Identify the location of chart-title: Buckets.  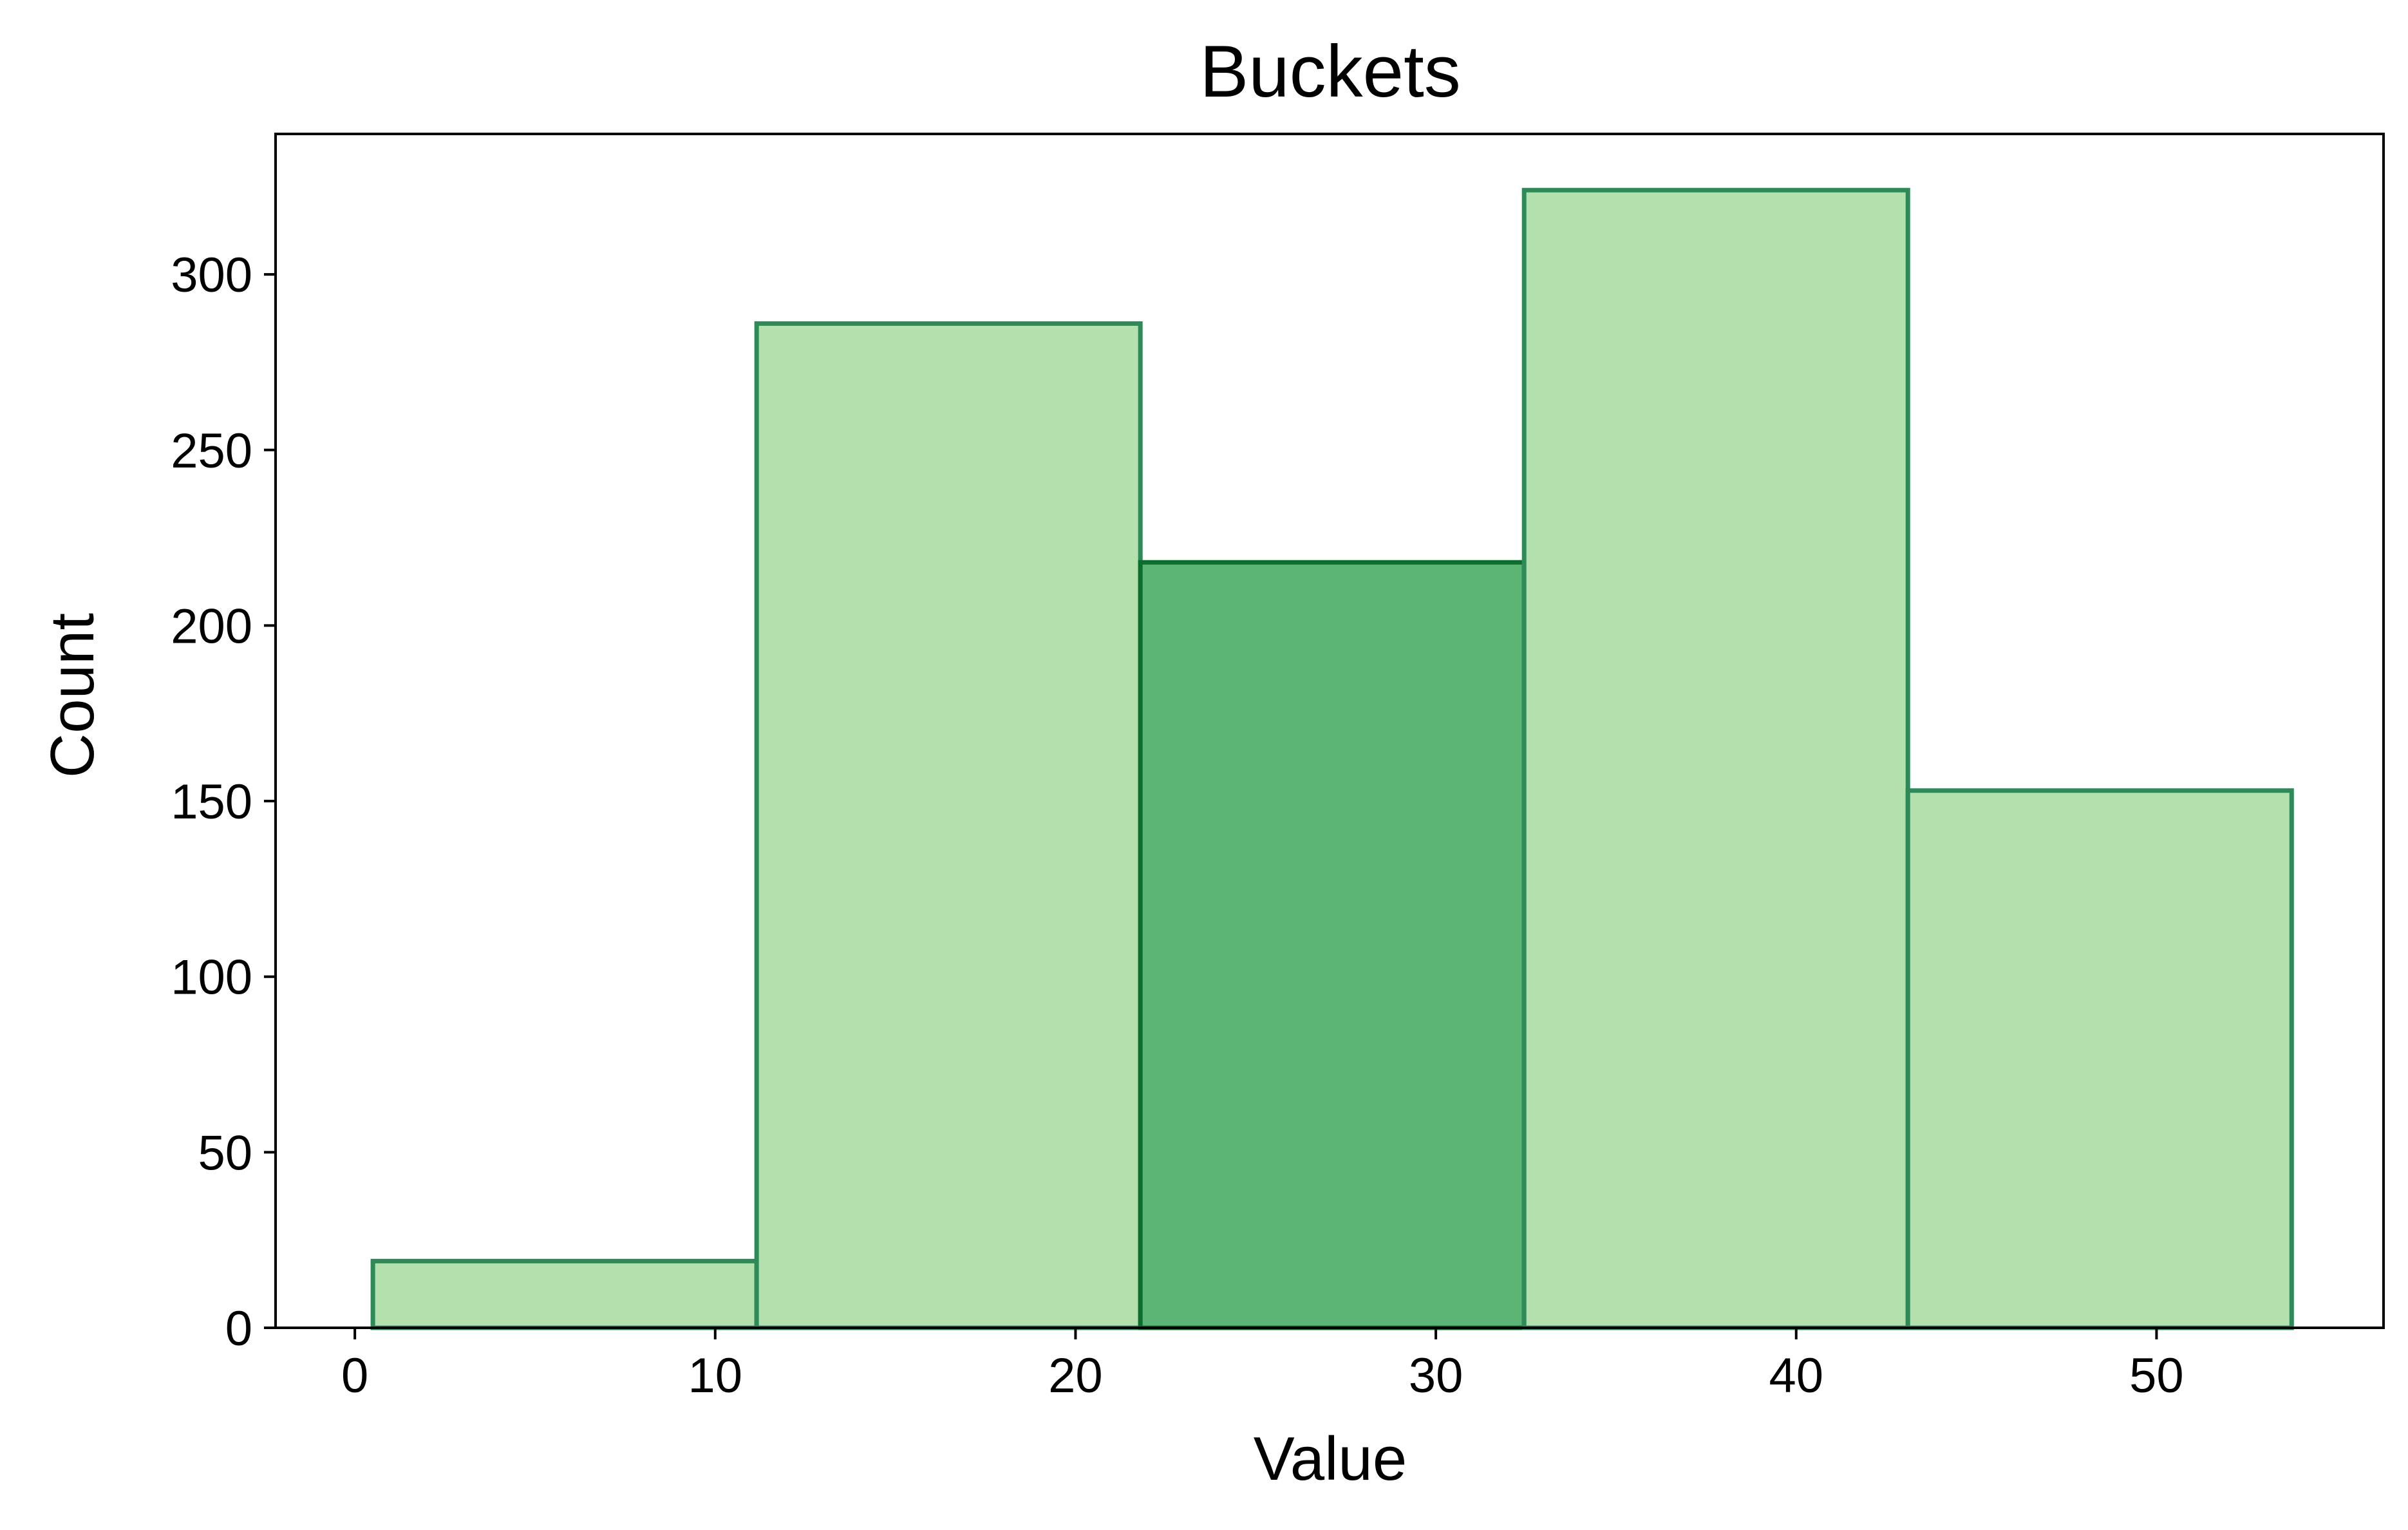
(1330, 72).